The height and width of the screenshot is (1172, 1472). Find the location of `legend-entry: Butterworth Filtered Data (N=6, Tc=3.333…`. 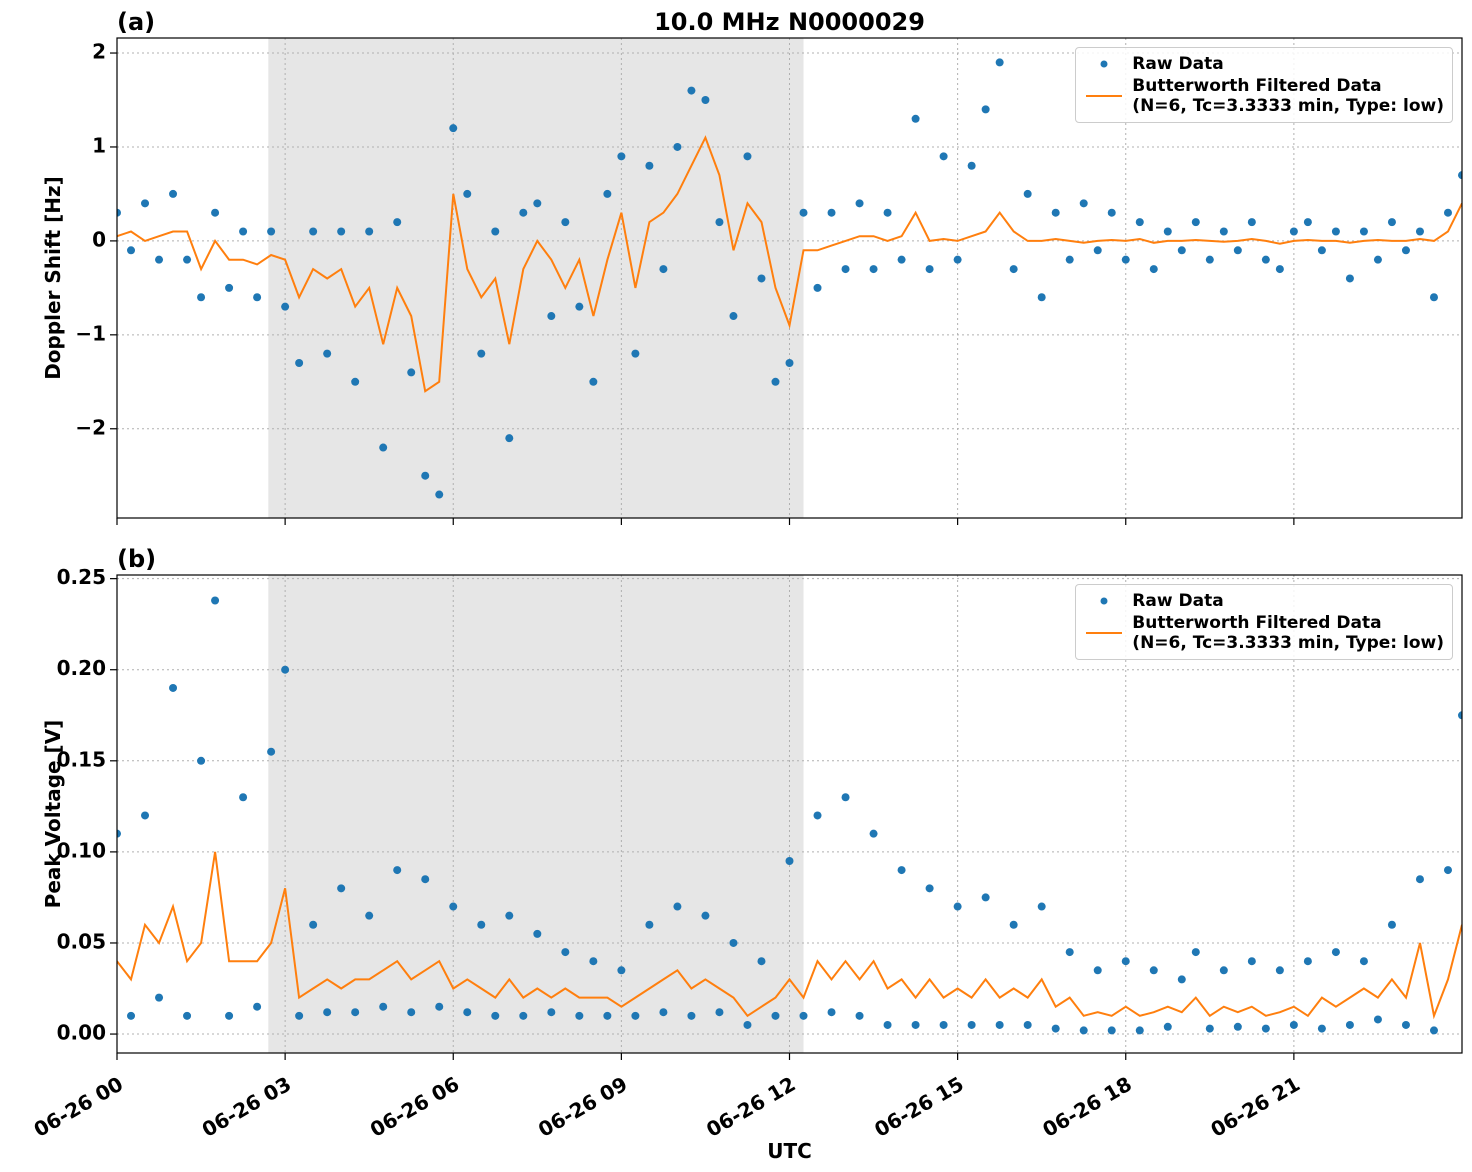

legend-entry: Butterworth Filtered Data (N=6, Tc=3.333… is located at coordinates (1260, 96).